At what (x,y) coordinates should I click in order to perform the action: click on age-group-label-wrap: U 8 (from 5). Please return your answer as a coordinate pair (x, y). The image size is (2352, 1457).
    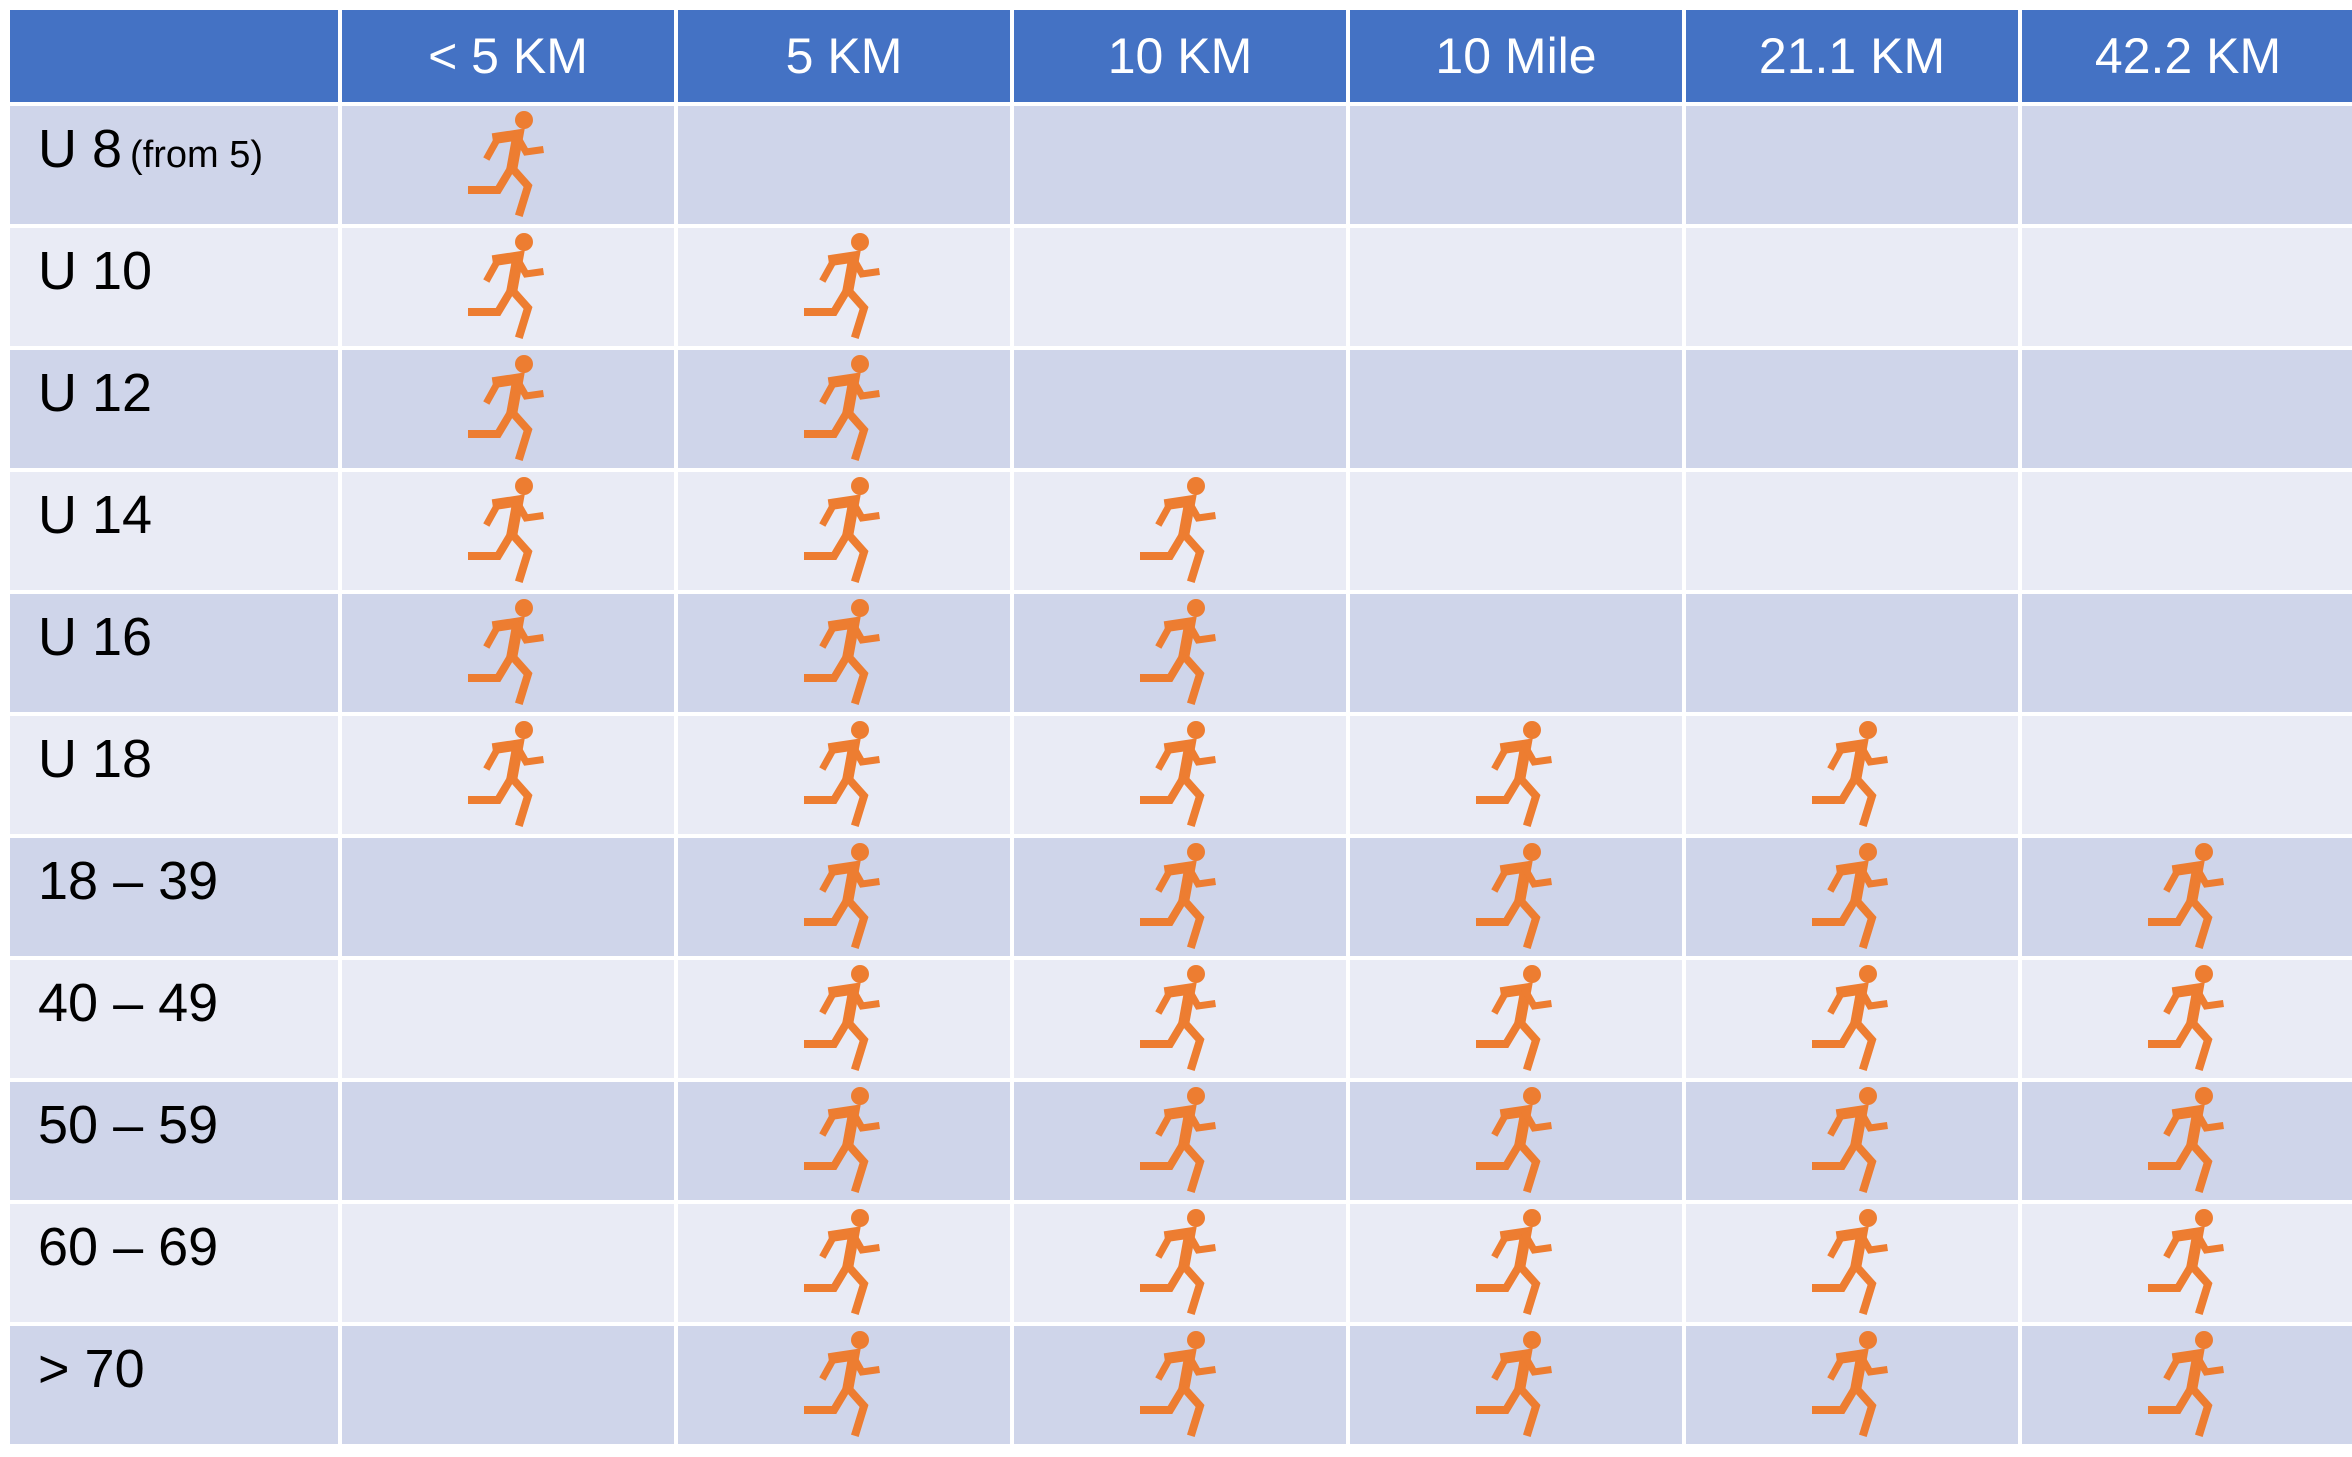
    Looking at the image, I should click on (174, 146).